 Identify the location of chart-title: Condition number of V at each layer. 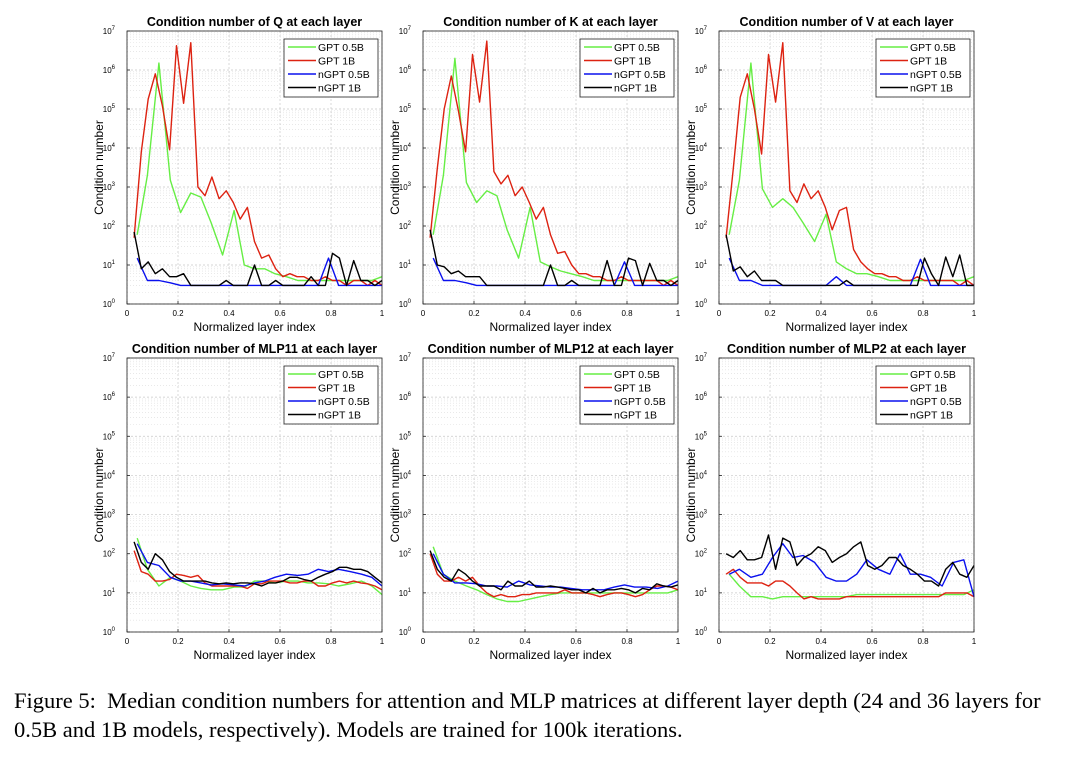
(847, 22).